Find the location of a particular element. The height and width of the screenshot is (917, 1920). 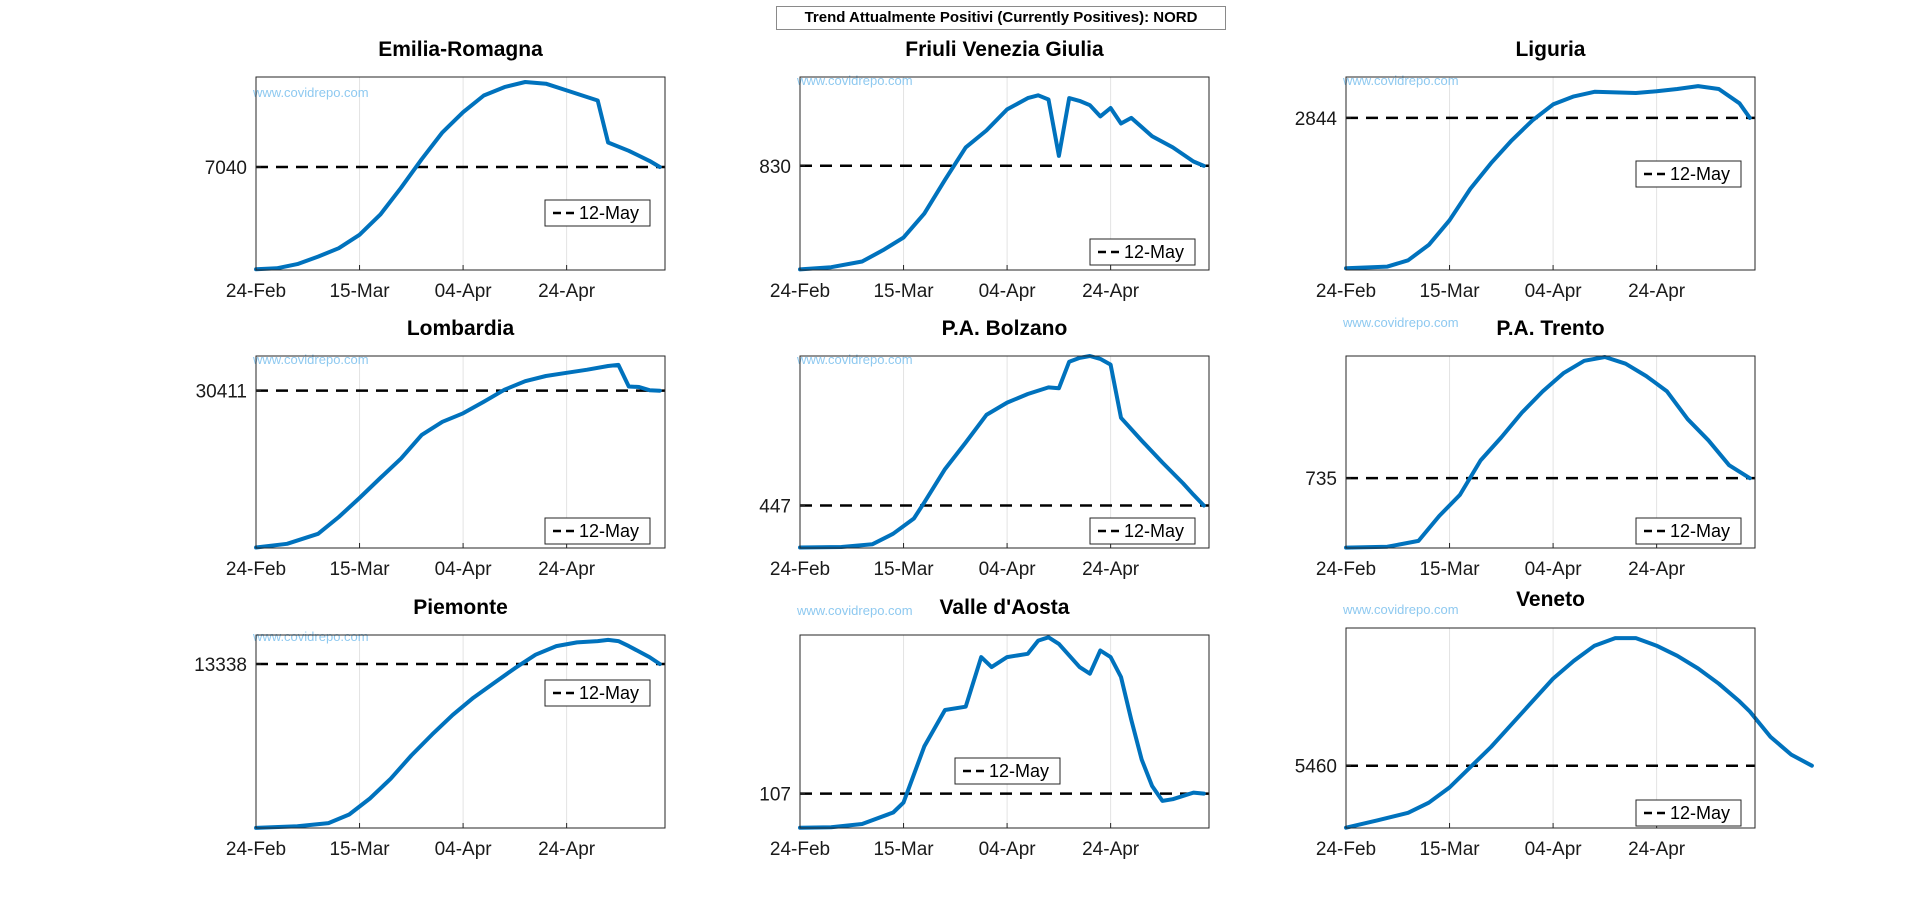

y-tick-label: 2844 is located at coordinates (1316, 119).